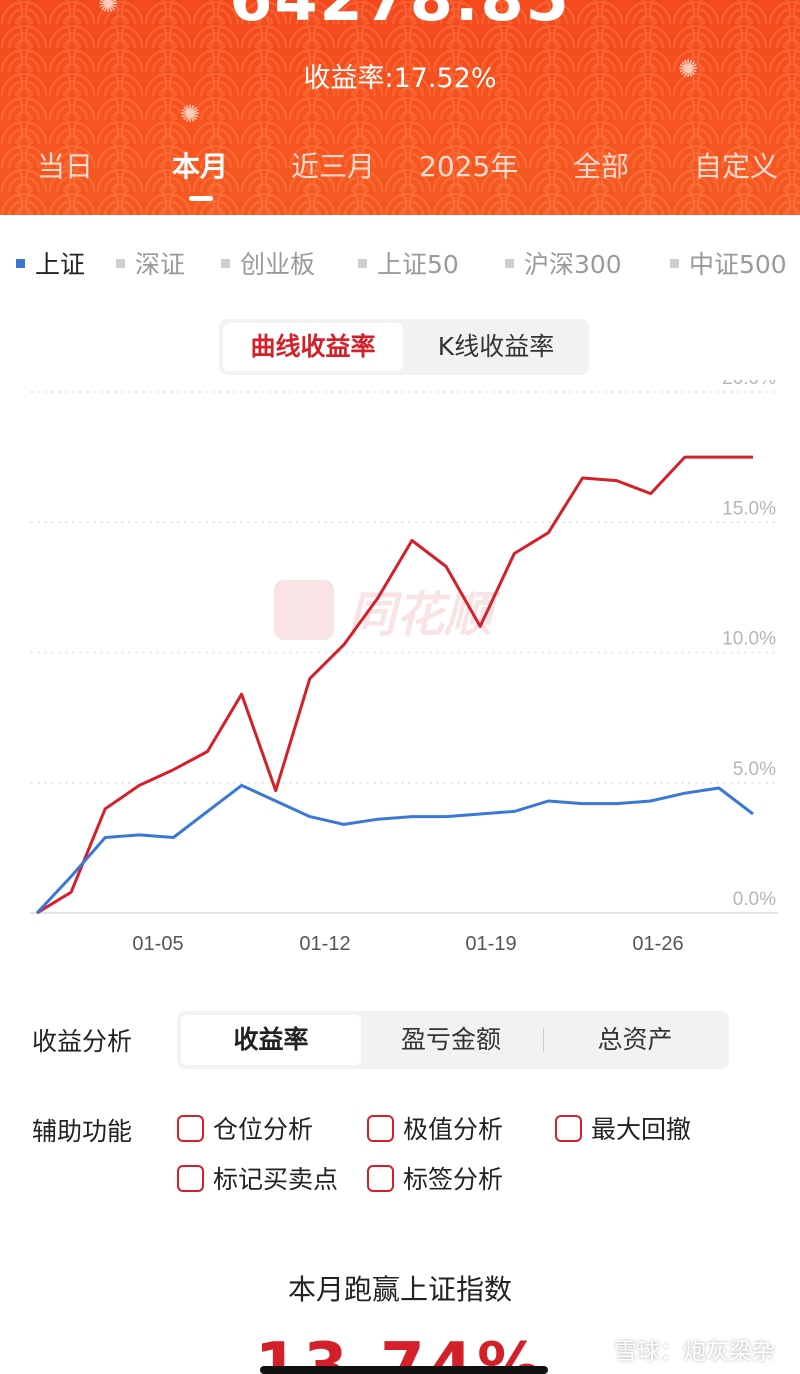 This screenshot has width=800, height=1374. What do you see at coordinates (263, 1129) in the screenshot?
I see `checkbox-label: 仓位分析` at bounding box center [263, 1129].